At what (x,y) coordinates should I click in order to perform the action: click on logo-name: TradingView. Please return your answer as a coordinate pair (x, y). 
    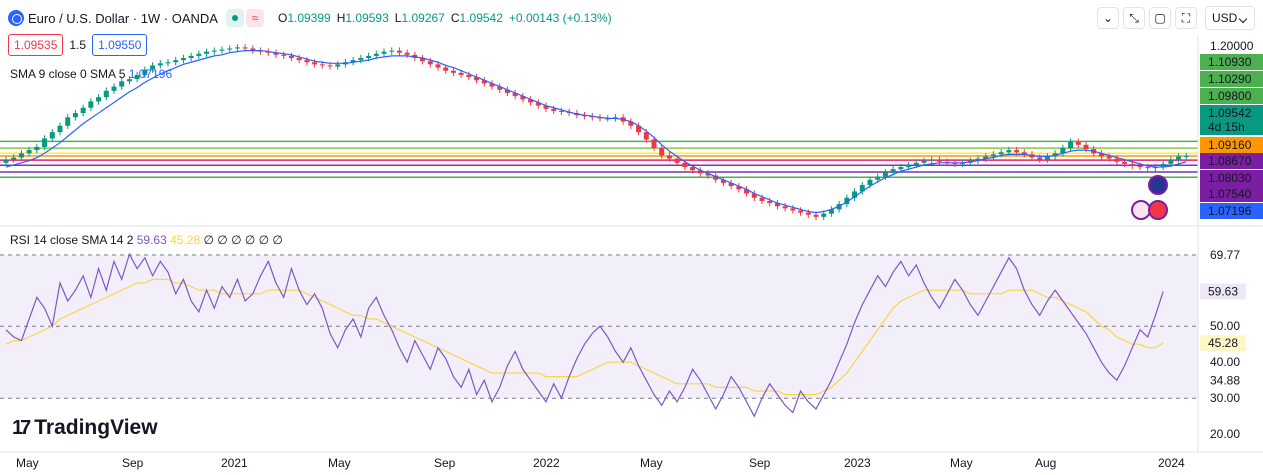
    Looking at the image, I should click on (96, 427).